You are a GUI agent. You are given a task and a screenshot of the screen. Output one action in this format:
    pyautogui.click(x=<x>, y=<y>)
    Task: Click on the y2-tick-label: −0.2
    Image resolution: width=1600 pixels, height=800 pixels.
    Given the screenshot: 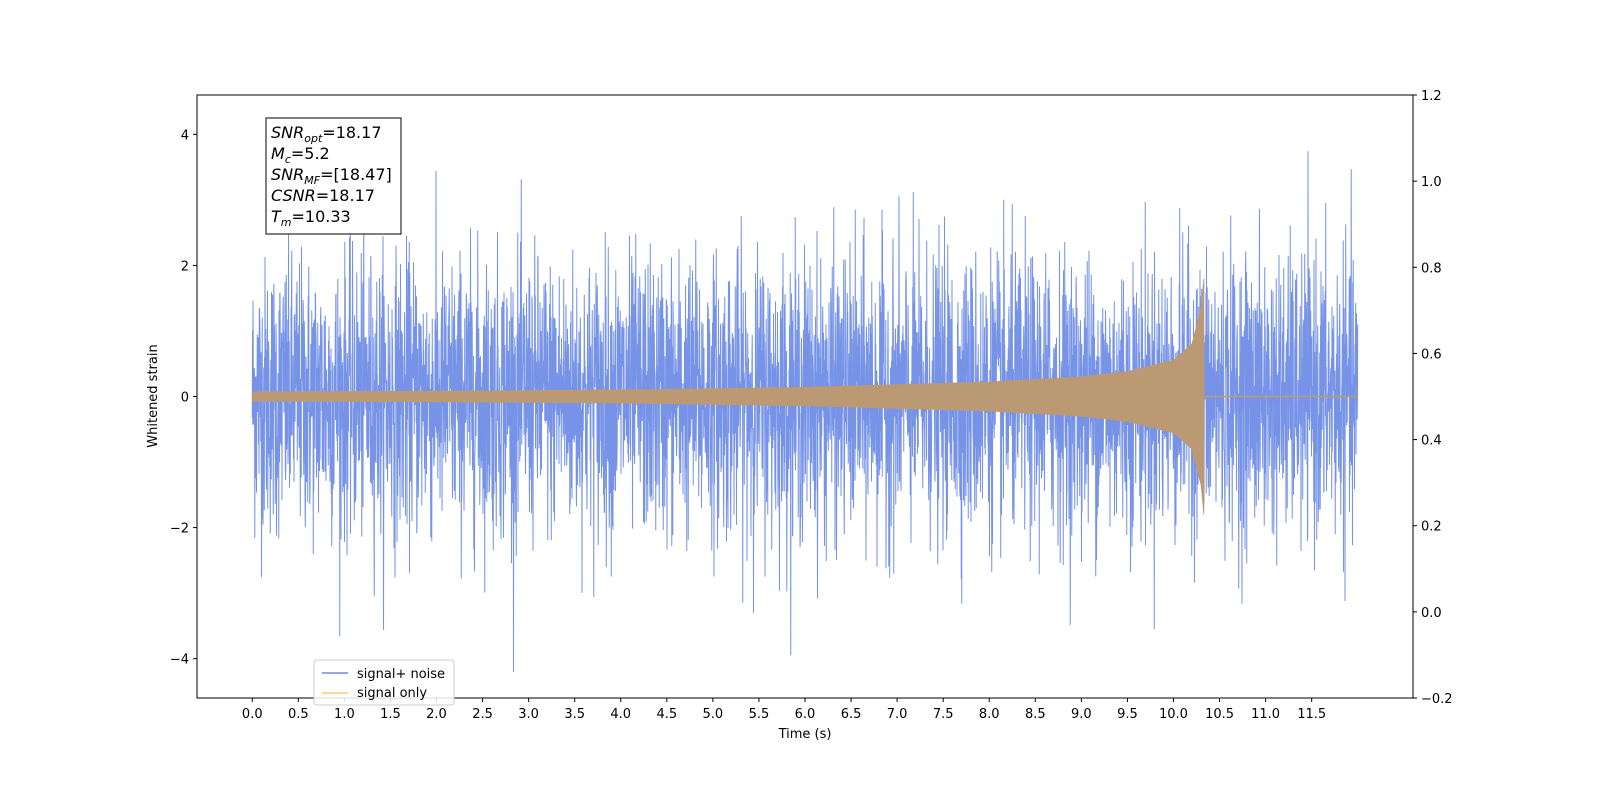 What is the action you would take?
    pyautogui.click(x=1437, y=699)
    